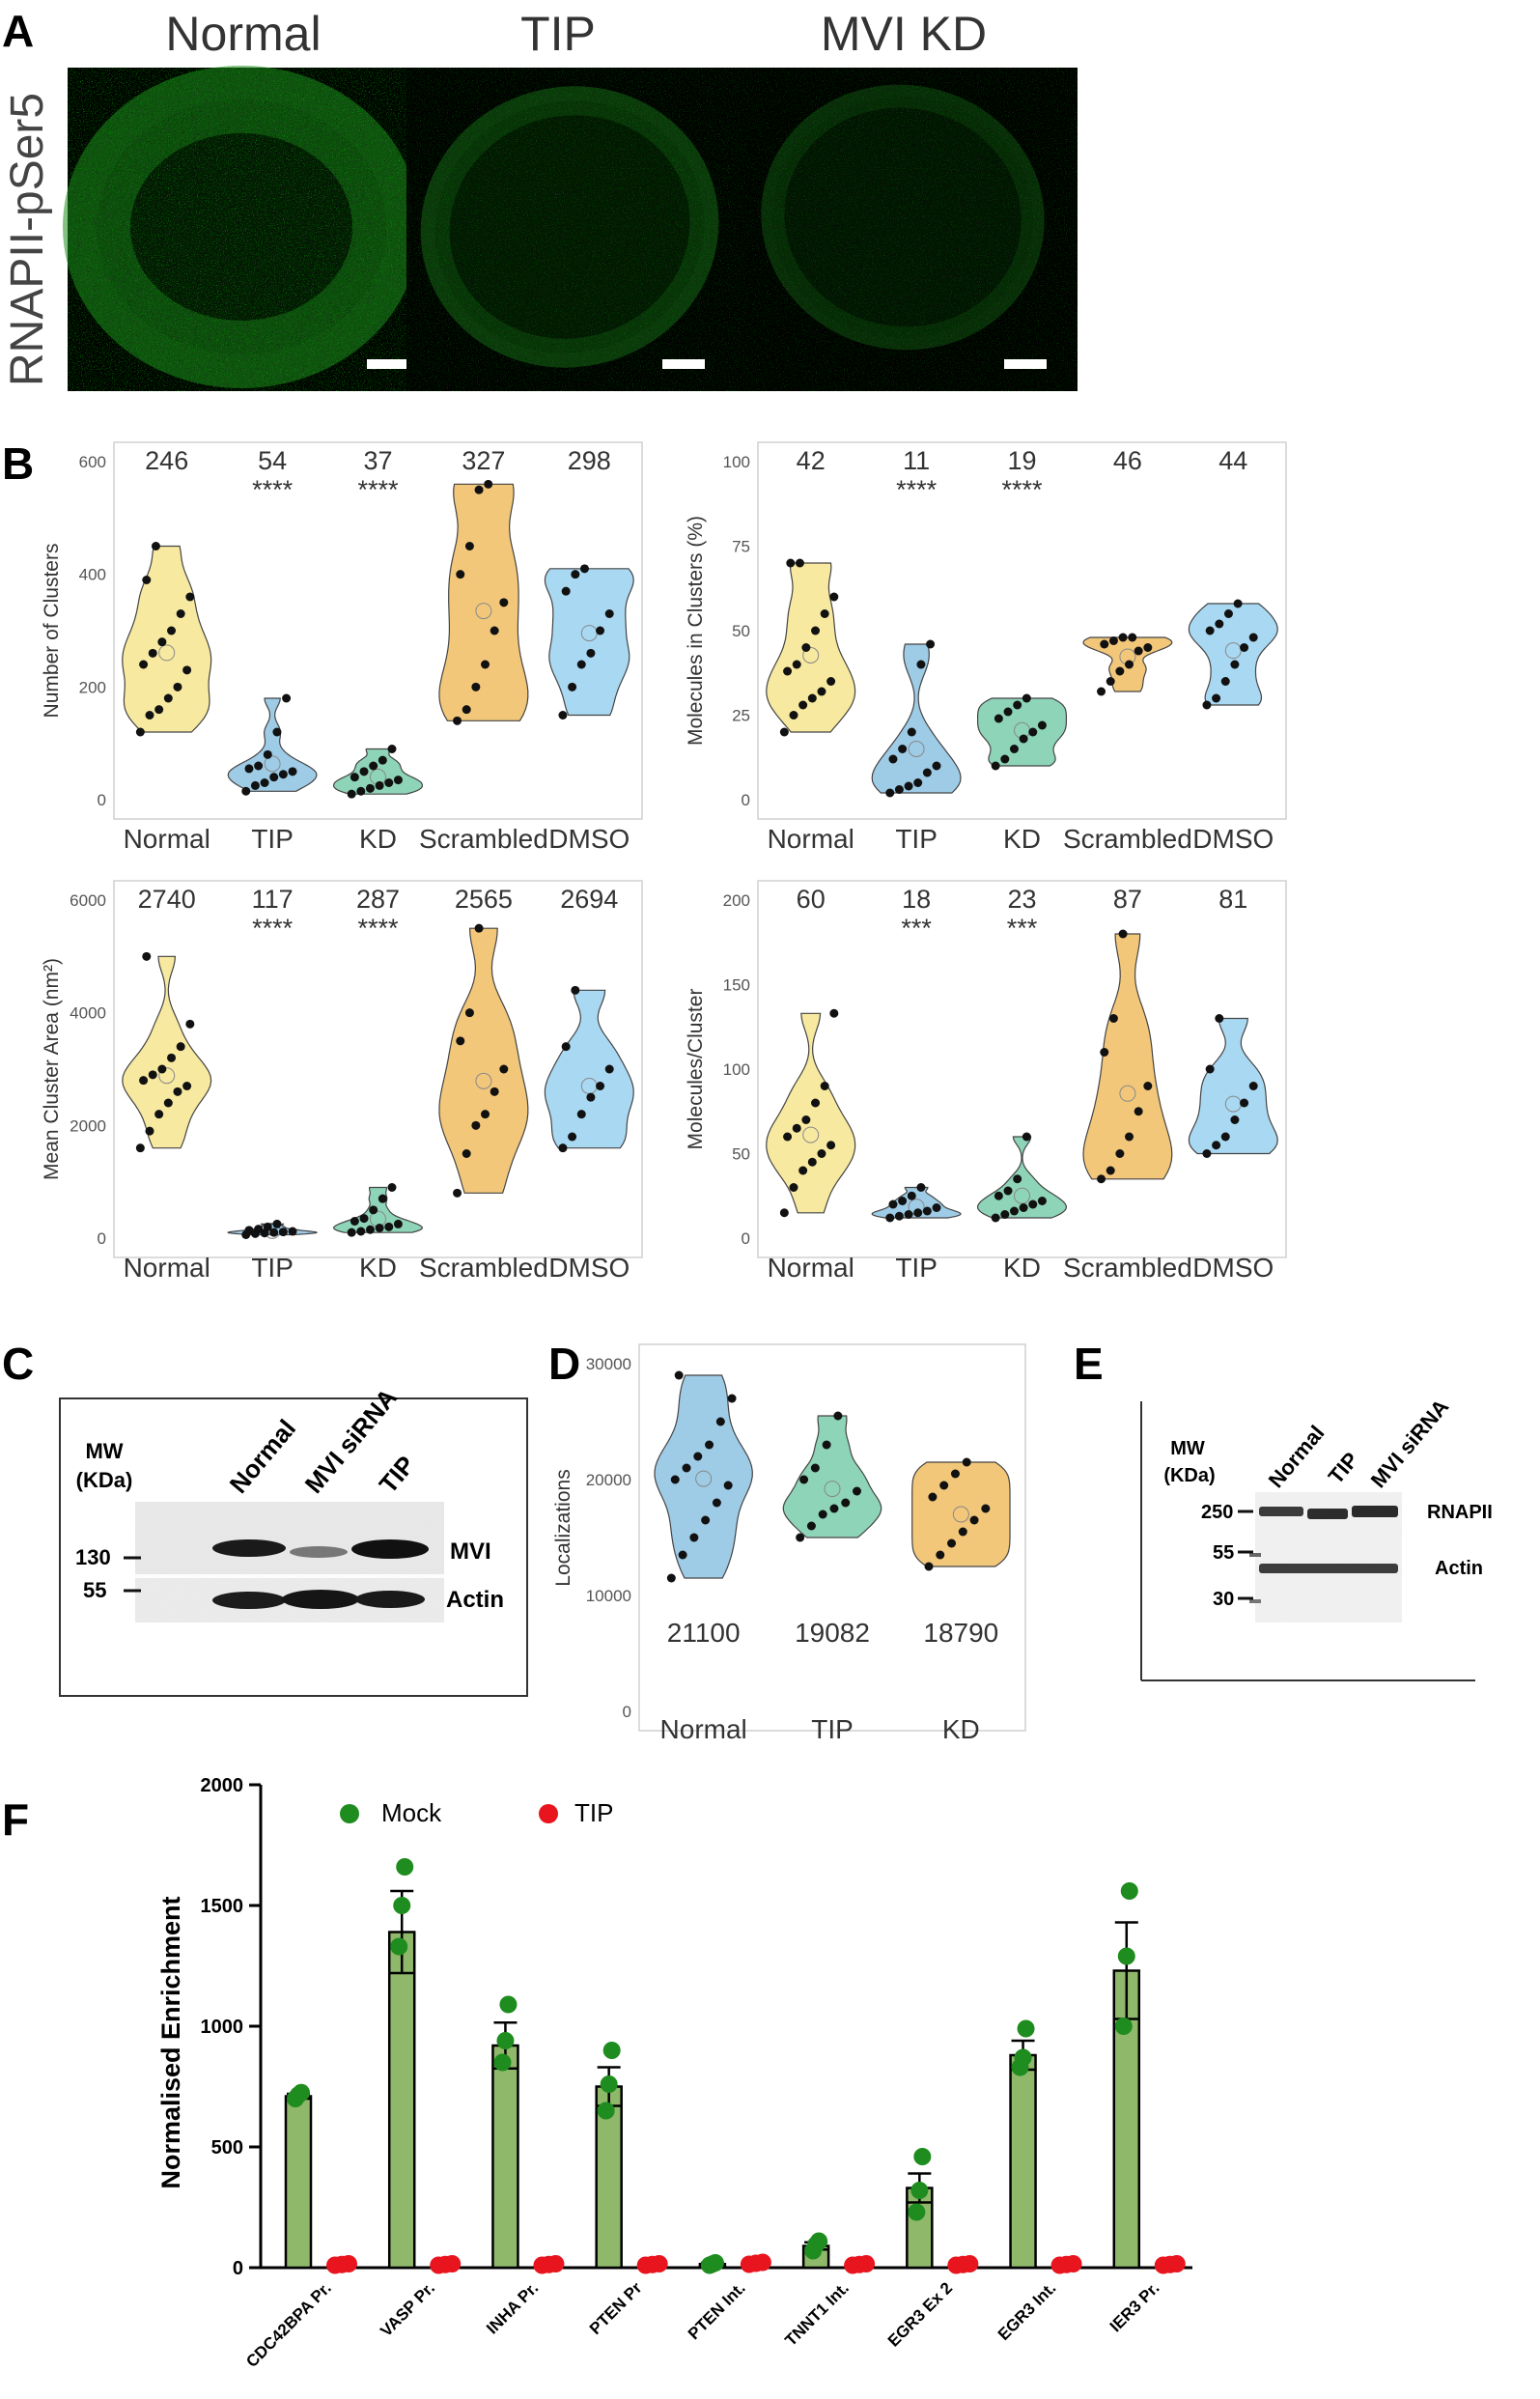 The image size is (1540, 2399). Describe the element at coordinates (609, 1596) in the screenshot. I see `y-tick-label: 10000` at that location.